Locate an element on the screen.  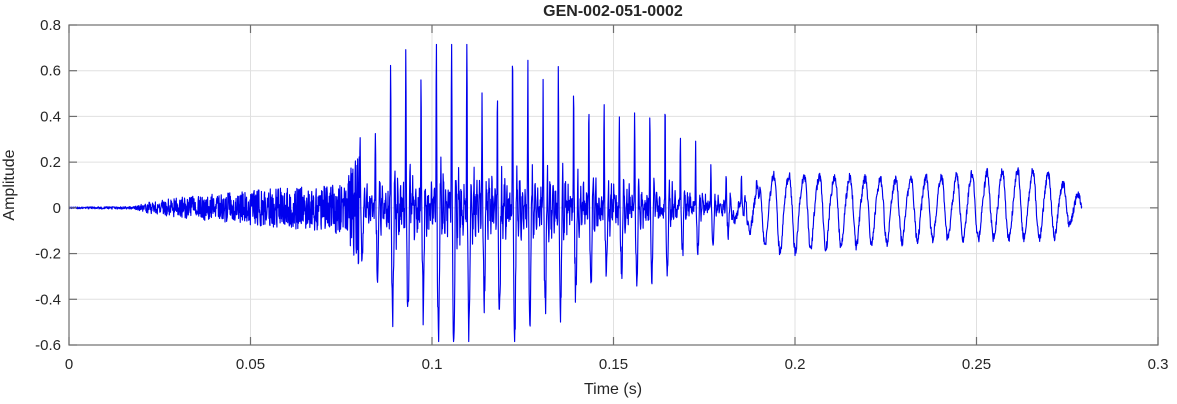
y-tick-label: -0.6 is located at coordinates (48, 345).